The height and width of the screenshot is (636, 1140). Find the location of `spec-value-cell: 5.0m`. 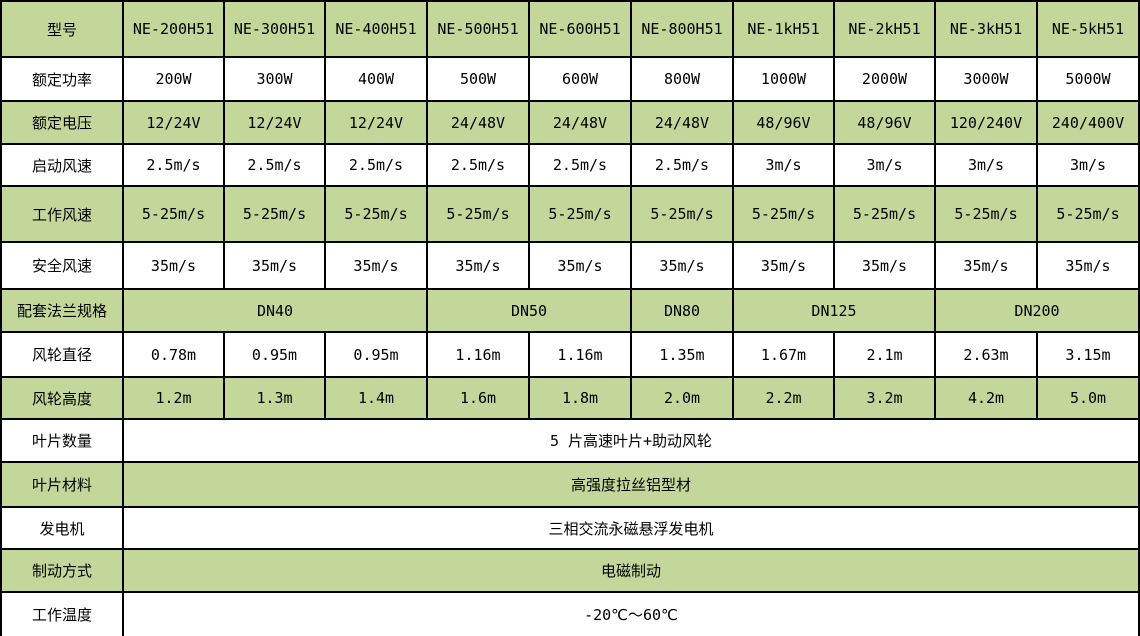

spec-value-cell: 5.0m is located at coordinates (1088, 398).